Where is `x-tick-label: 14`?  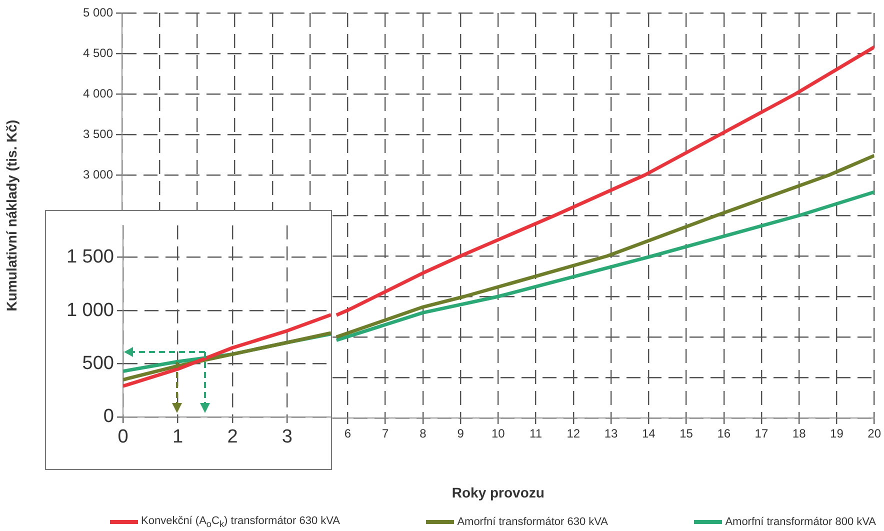 x-tick-label: 14 is located at coordinates (649, 433).